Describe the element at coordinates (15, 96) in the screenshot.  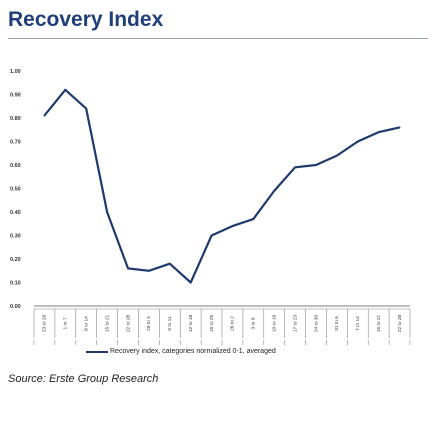
I see `y-tick-label: 0.90` at that location.